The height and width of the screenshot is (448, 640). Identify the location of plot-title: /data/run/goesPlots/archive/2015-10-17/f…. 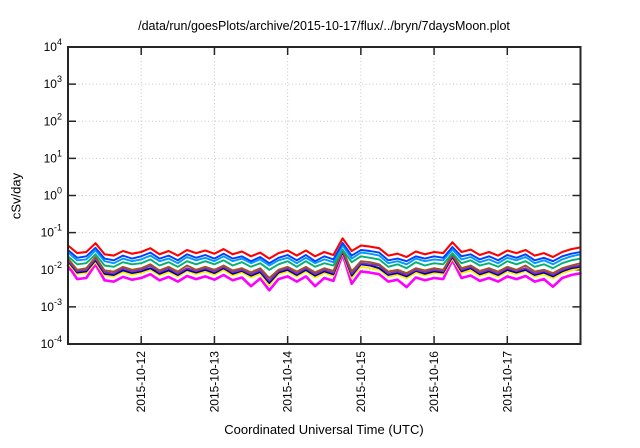
(324, 26).